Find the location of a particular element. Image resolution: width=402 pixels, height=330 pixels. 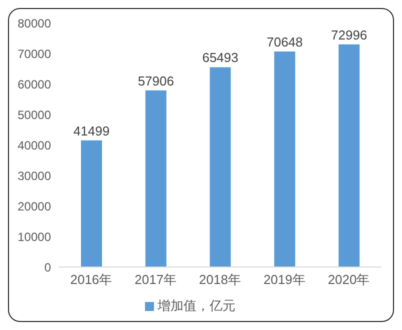

data-label: 65493 is located at coordinates (220, 58).